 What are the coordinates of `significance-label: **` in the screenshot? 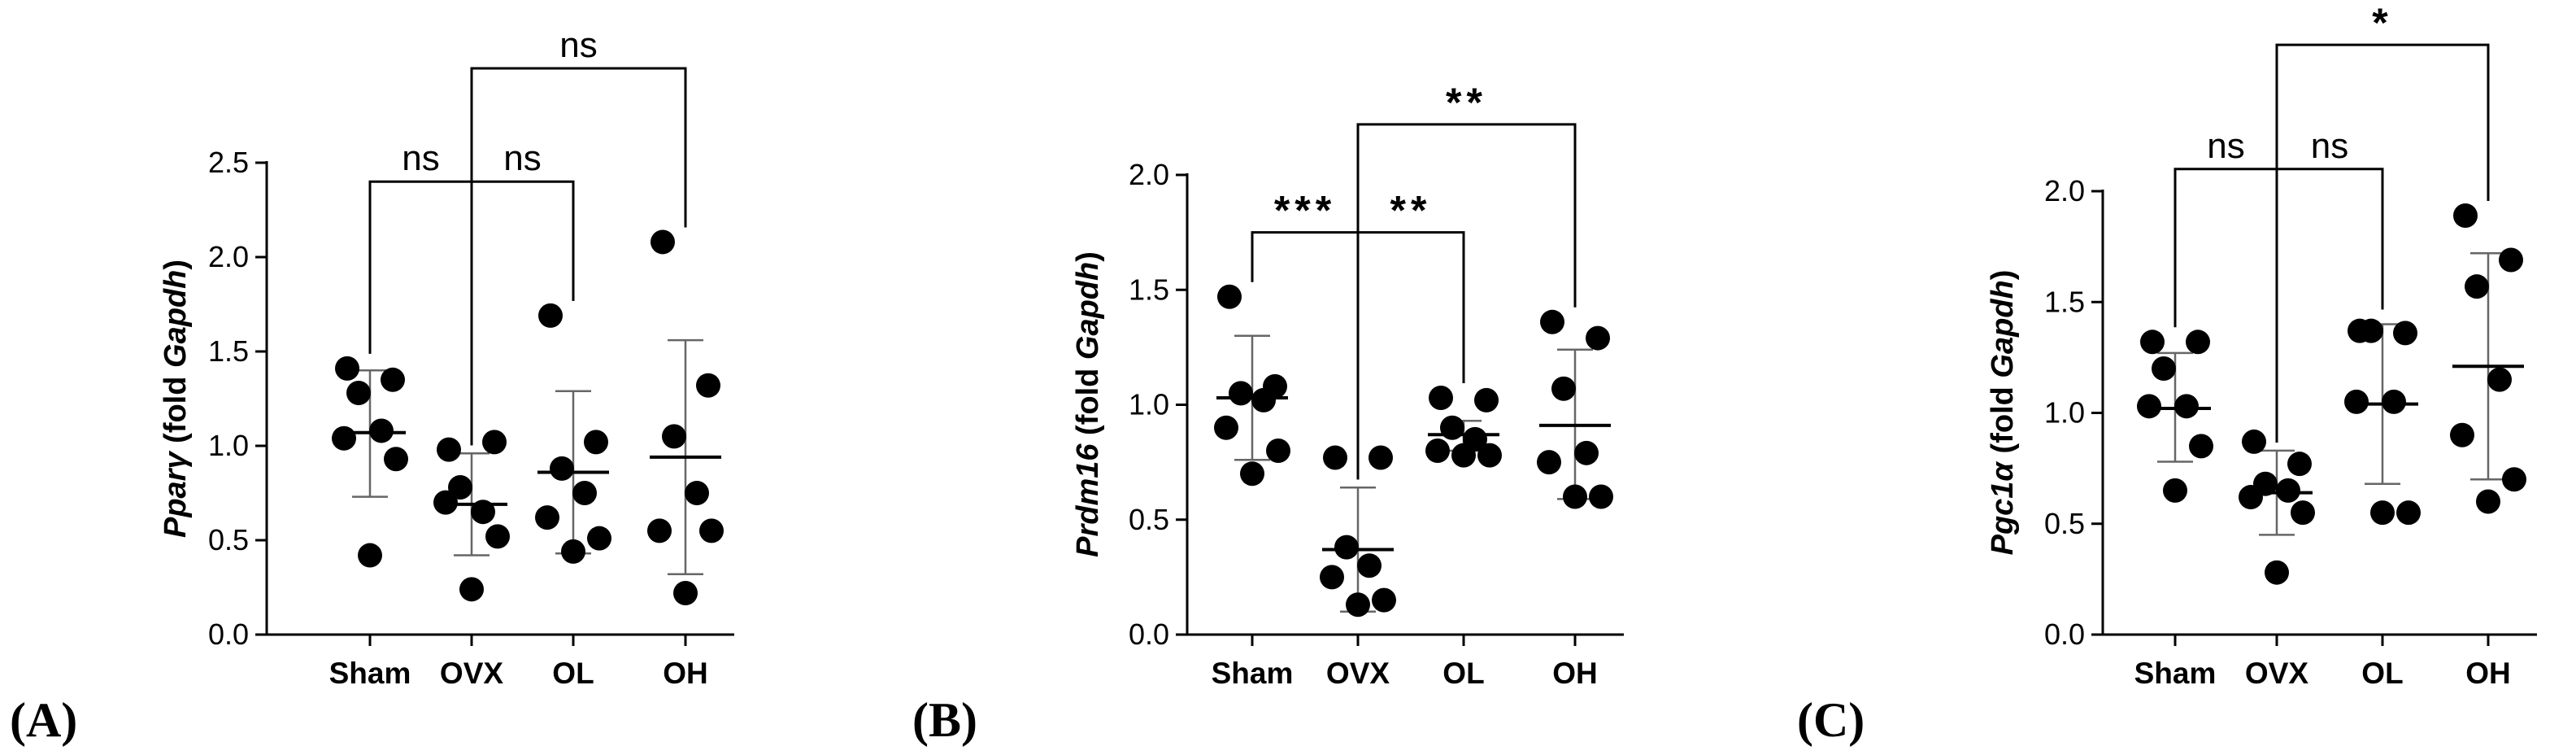 It's located at (1411, 211).